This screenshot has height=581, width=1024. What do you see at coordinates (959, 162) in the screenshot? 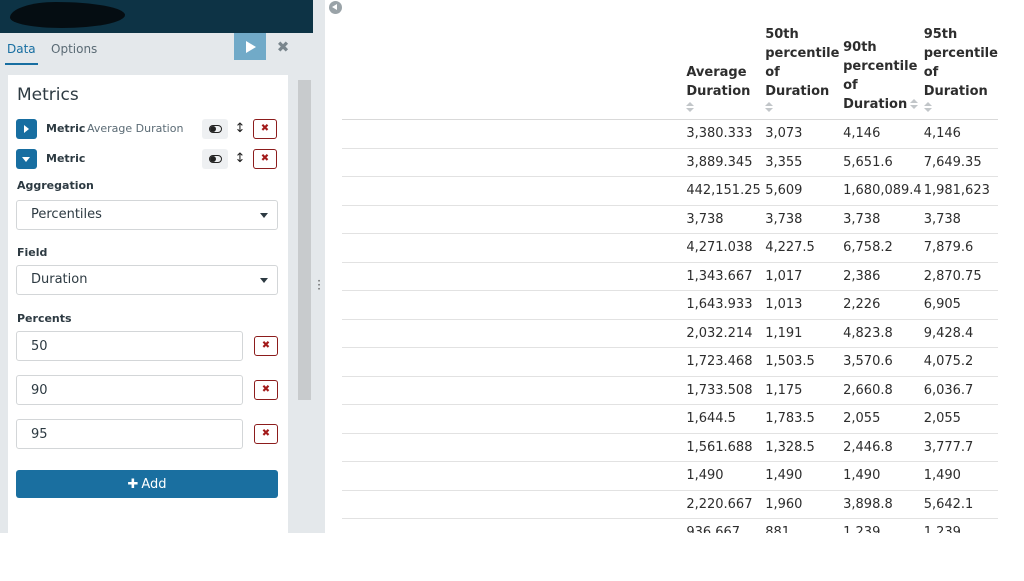
I see `table-cell: 7,649.35` at bounding box center [959, 162].